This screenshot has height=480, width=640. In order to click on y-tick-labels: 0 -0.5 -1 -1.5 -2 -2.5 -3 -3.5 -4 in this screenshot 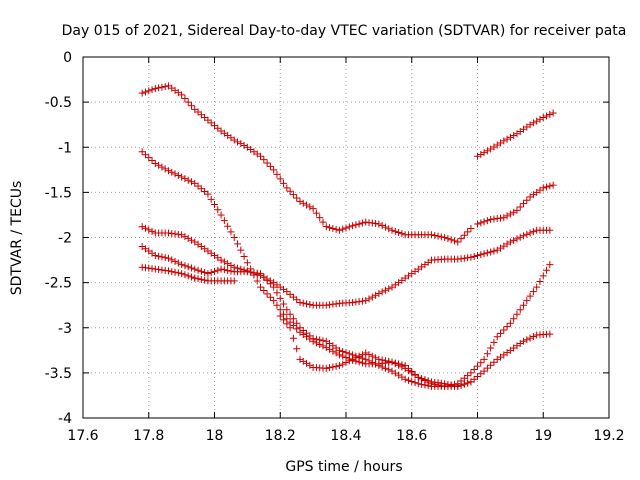, I will do `click(58, 238)`.